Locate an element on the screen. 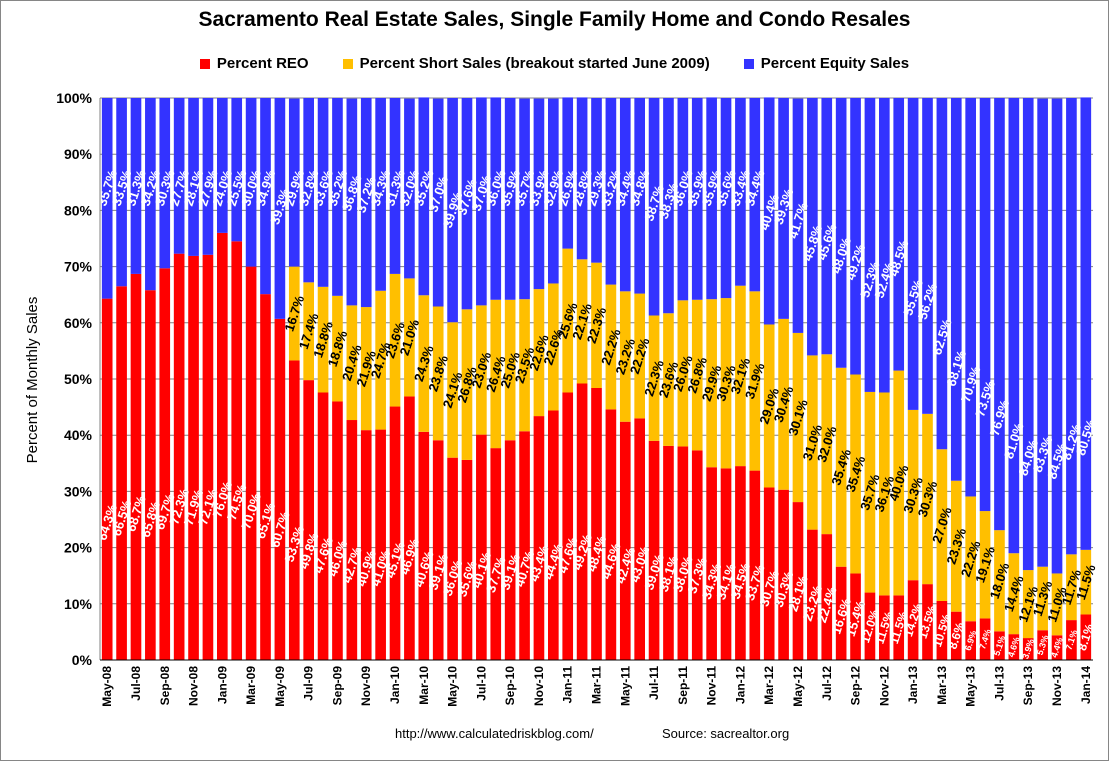  x-tick-label: Nov-12 is located at coordinates (884, 686).